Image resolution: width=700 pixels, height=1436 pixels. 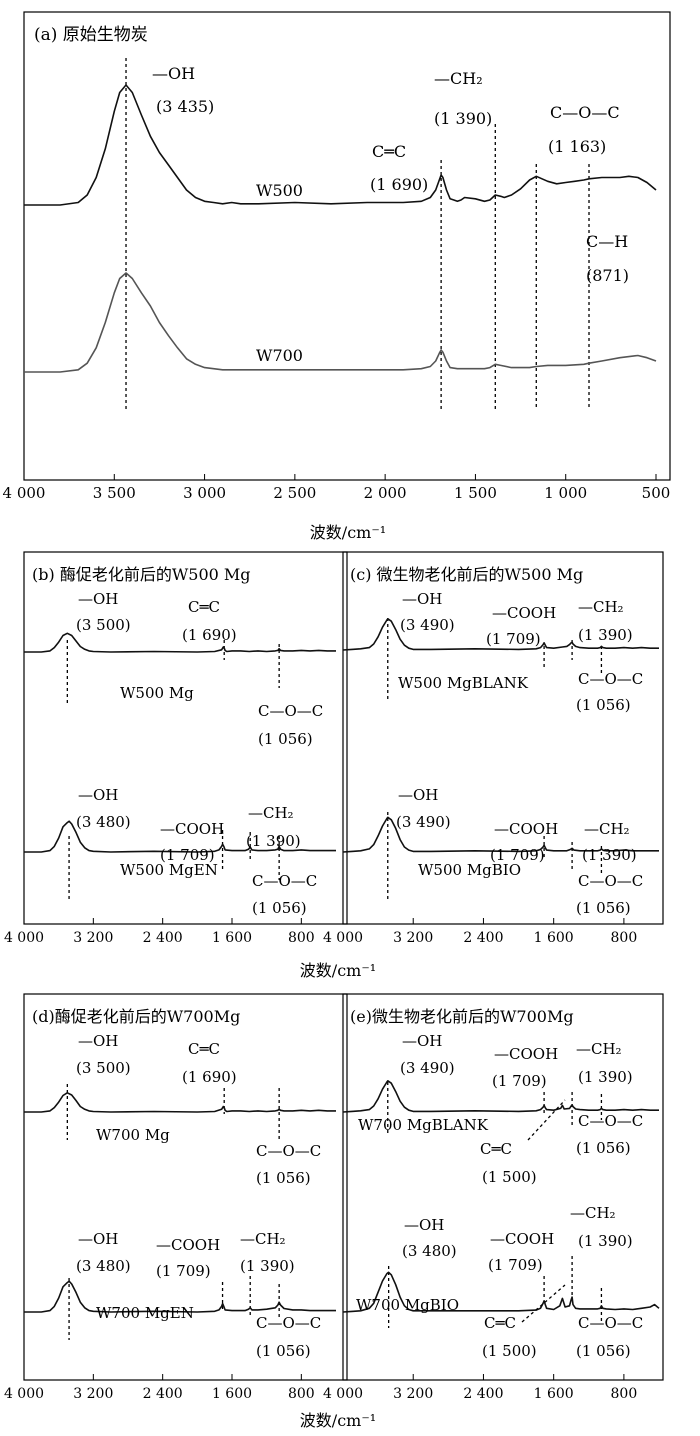 I want to click on series-label-w700-mgblank: W700 MgBLANK, so click(x=423, y=1125).